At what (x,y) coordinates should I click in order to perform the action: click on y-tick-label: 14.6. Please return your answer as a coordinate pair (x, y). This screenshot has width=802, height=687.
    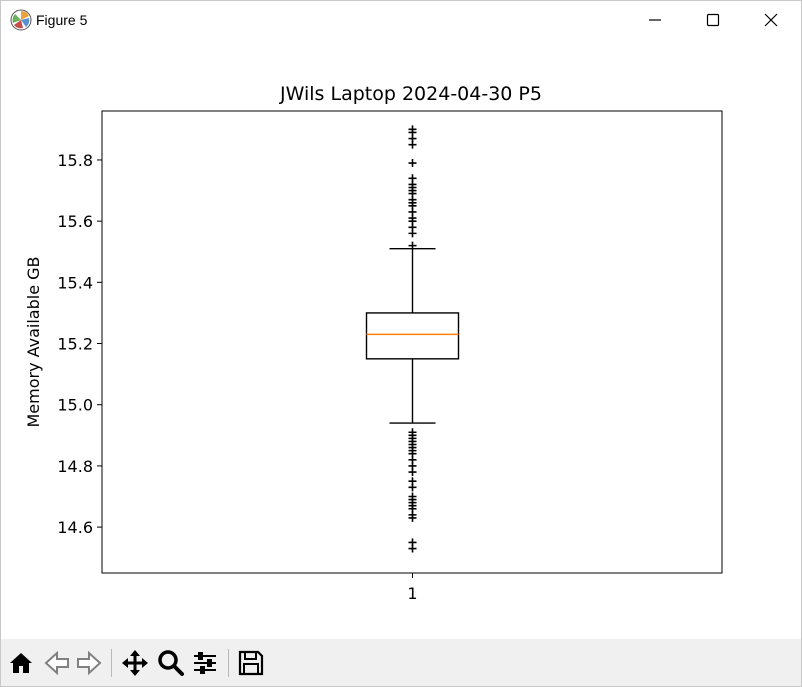
    Looking at the image, I should click on (75, 527).